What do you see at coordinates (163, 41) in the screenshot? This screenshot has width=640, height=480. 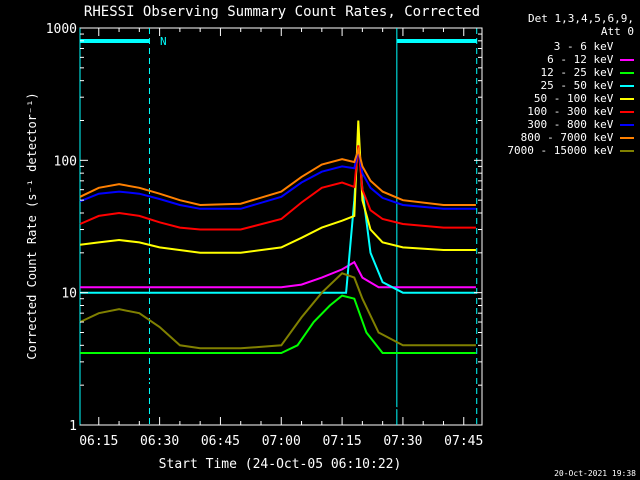 I see `night-marker: N` at bounding box center [163, 41].